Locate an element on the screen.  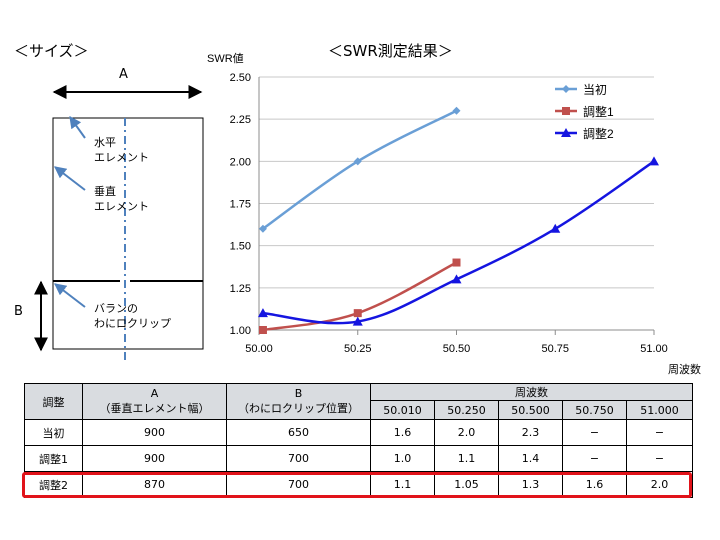
x-axis-label: 周波数 is located at coordinates (684, 369).